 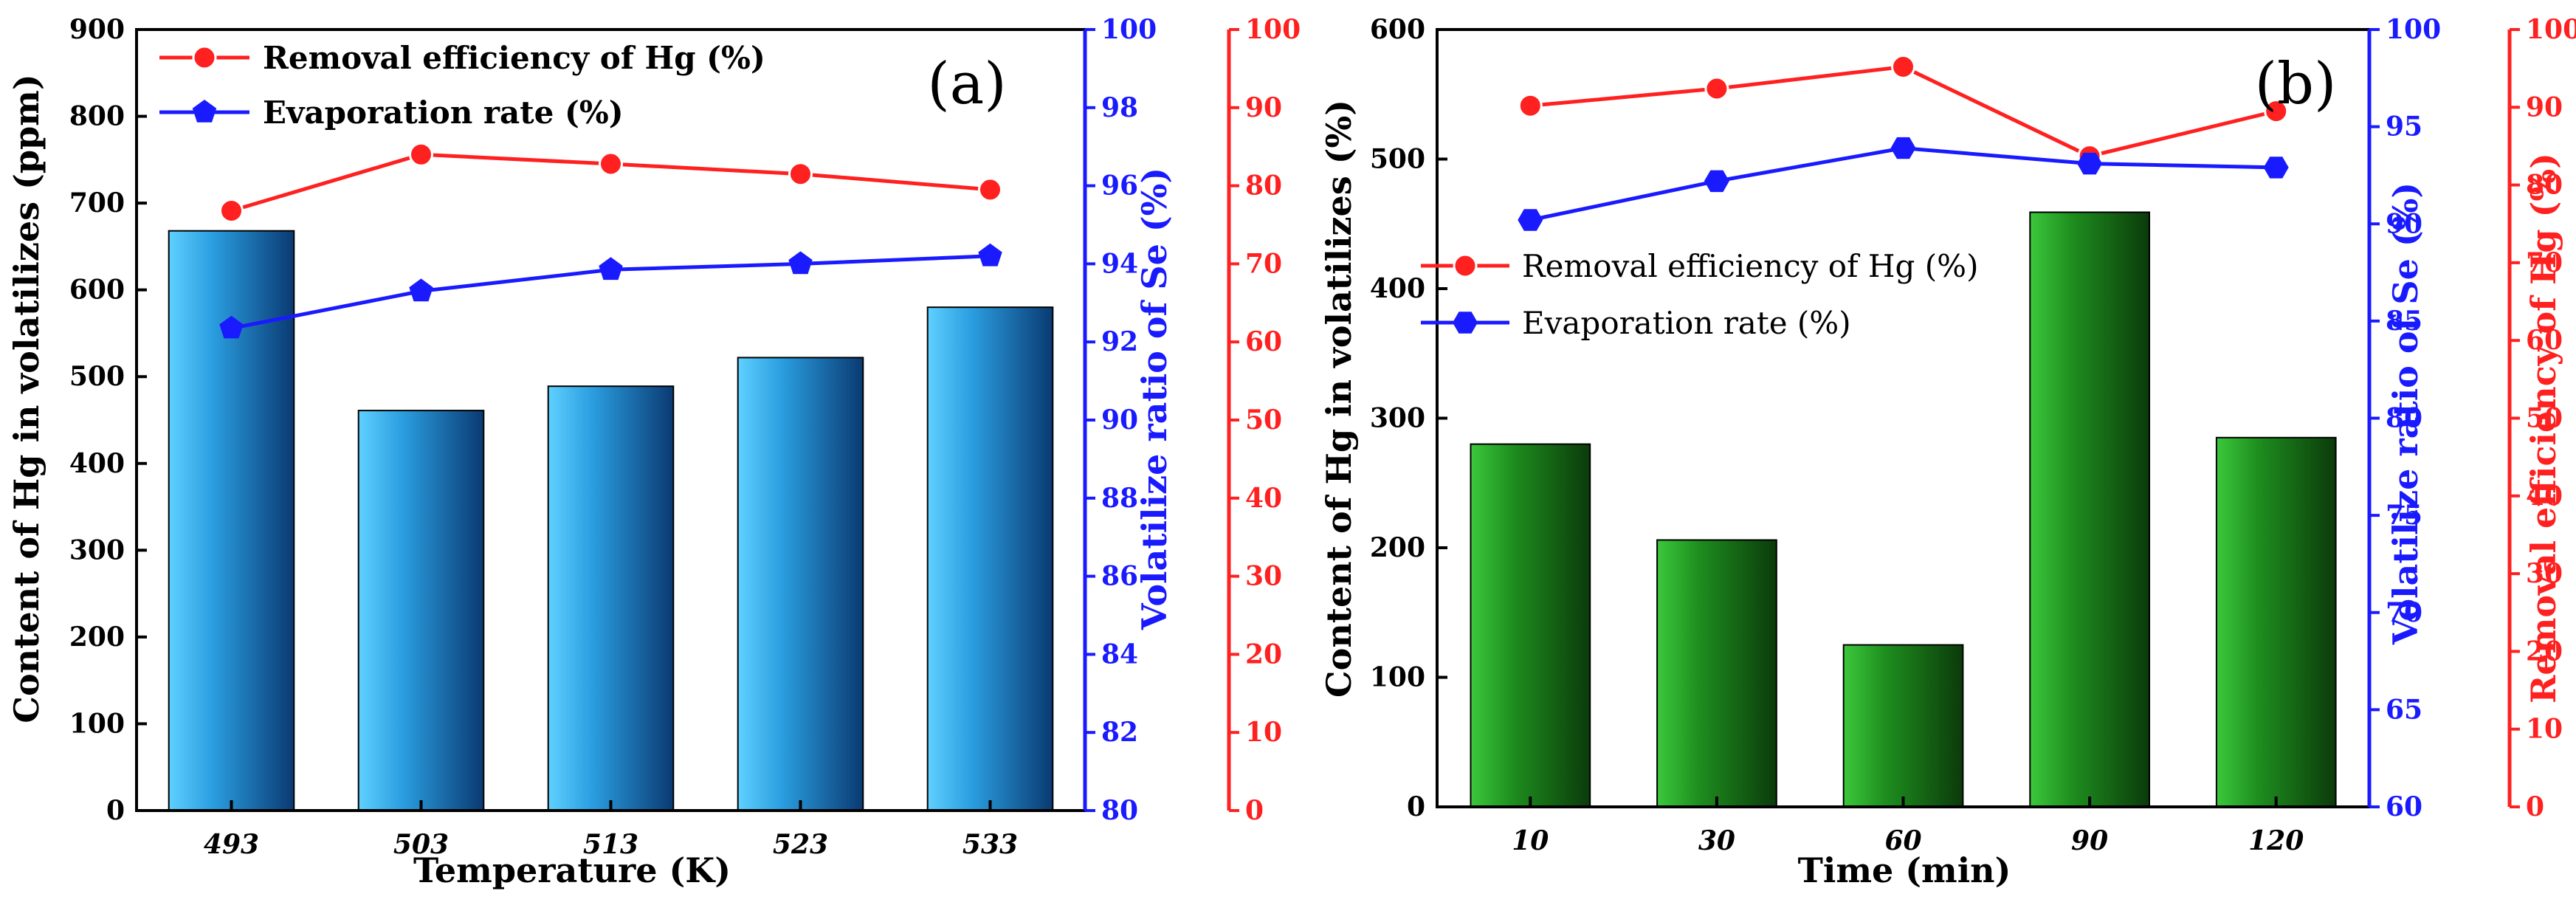 What do you see at coordinates (1398, 547) in the screenshot?
I see `panel-b-y-tick-label: 200` at bounding box center [1398, 547].